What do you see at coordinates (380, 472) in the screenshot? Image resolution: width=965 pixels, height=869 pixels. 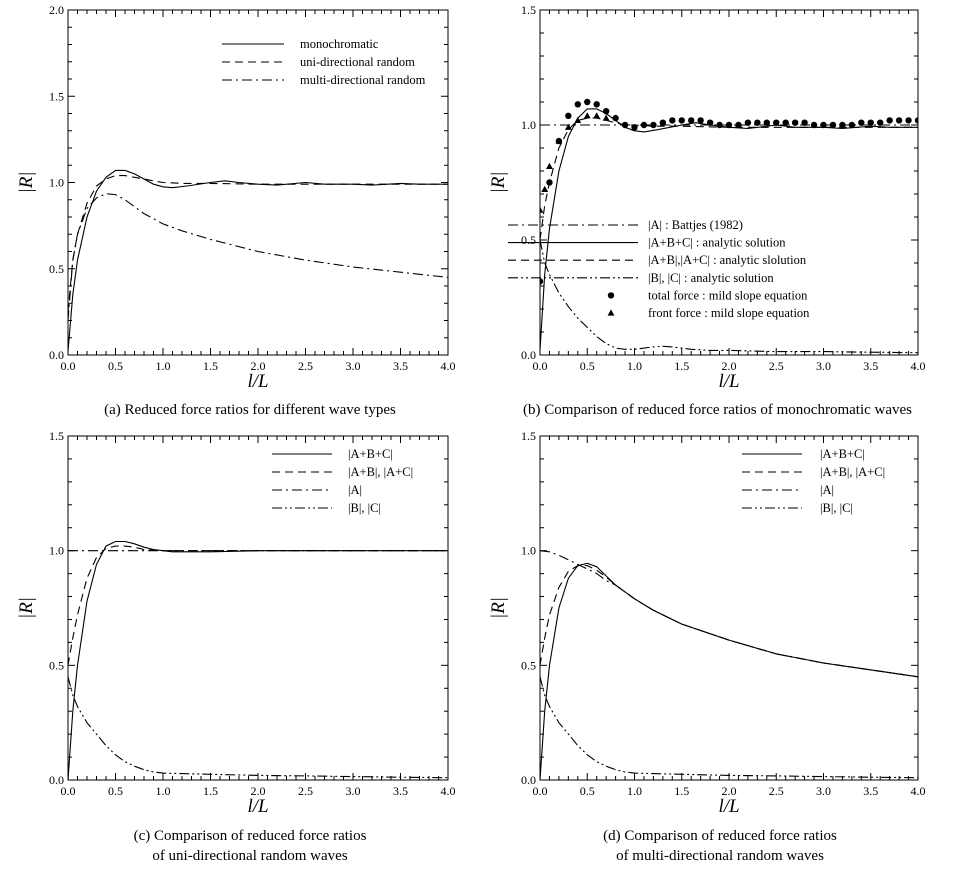 I see `legend-label: |A+B|, |A+C|` at bounding box center [380, 472].